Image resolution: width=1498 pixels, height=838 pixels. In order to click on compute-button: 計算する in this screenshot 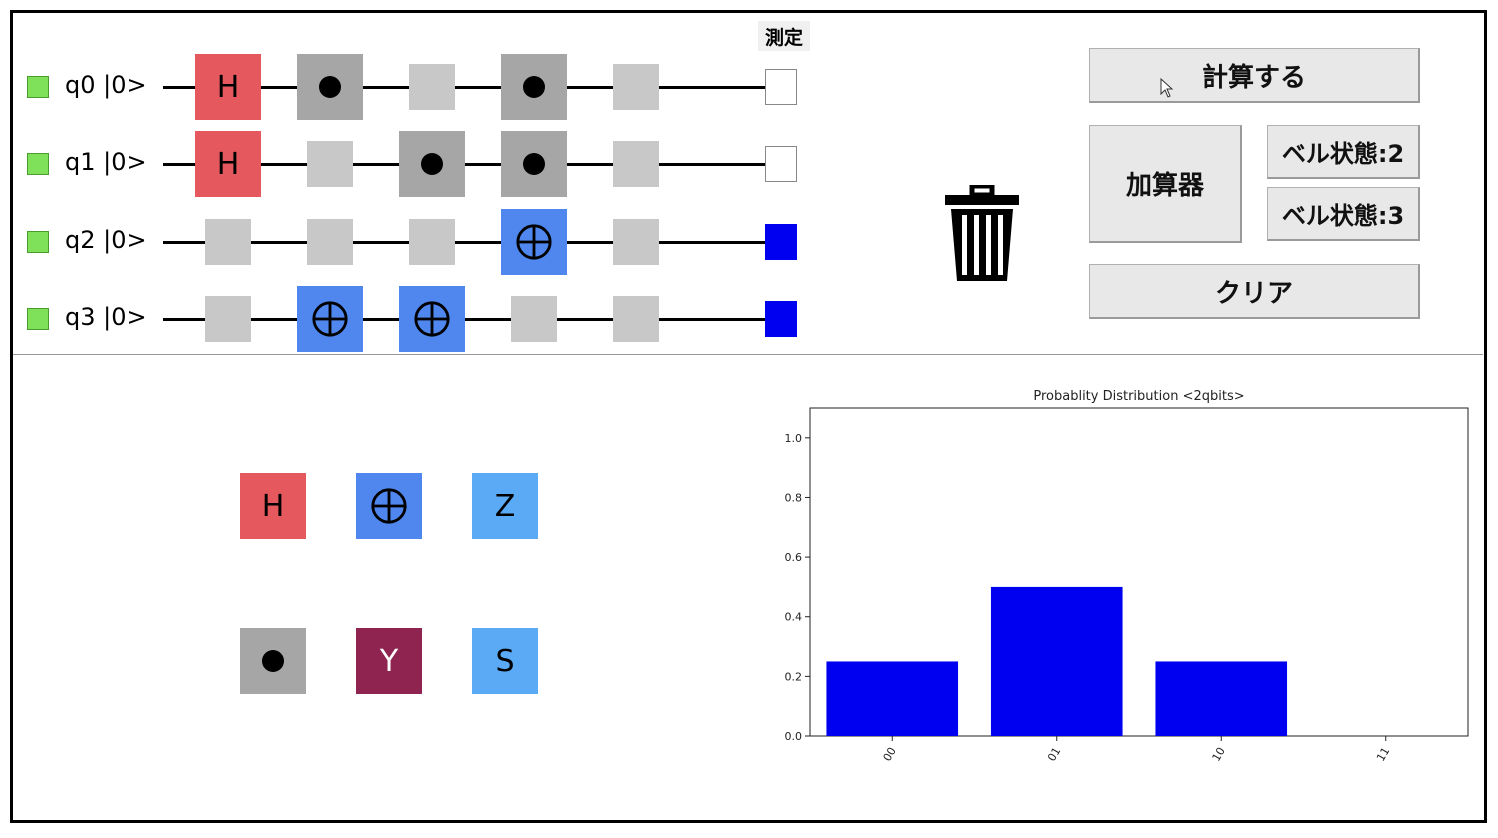, I will do `click(1254, 75)`.